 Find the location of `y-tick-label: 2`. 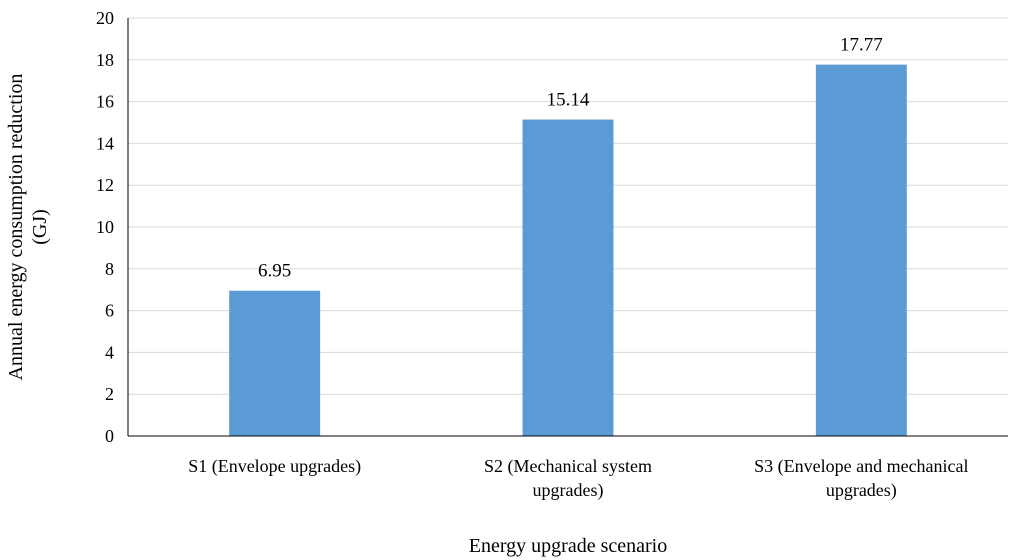

y-tick-label: 2 is located at coordinates (109, 394).